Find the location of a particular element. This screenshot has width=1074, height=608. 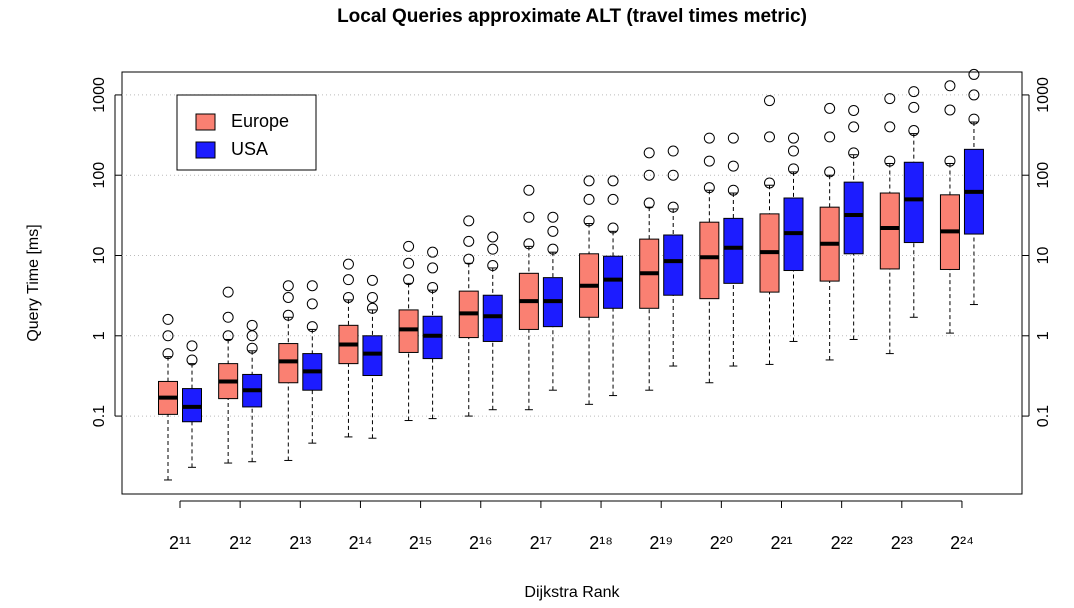

y-tick-label: 0.1 is located at coordinates (99, 416).